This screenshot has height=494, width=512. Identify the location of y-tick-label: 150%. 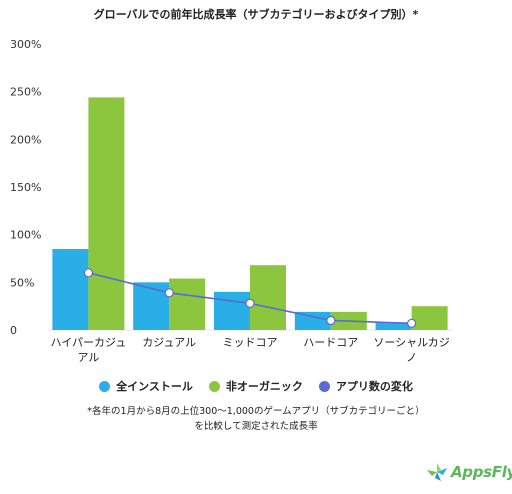
(25, 187).